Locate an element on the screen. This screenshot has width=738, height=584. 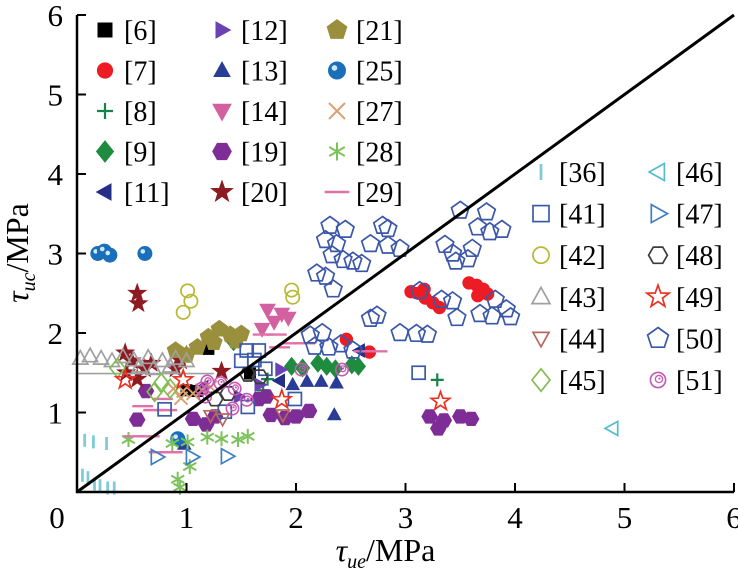
legend-label: [42] is located at coordinates (582, 256).